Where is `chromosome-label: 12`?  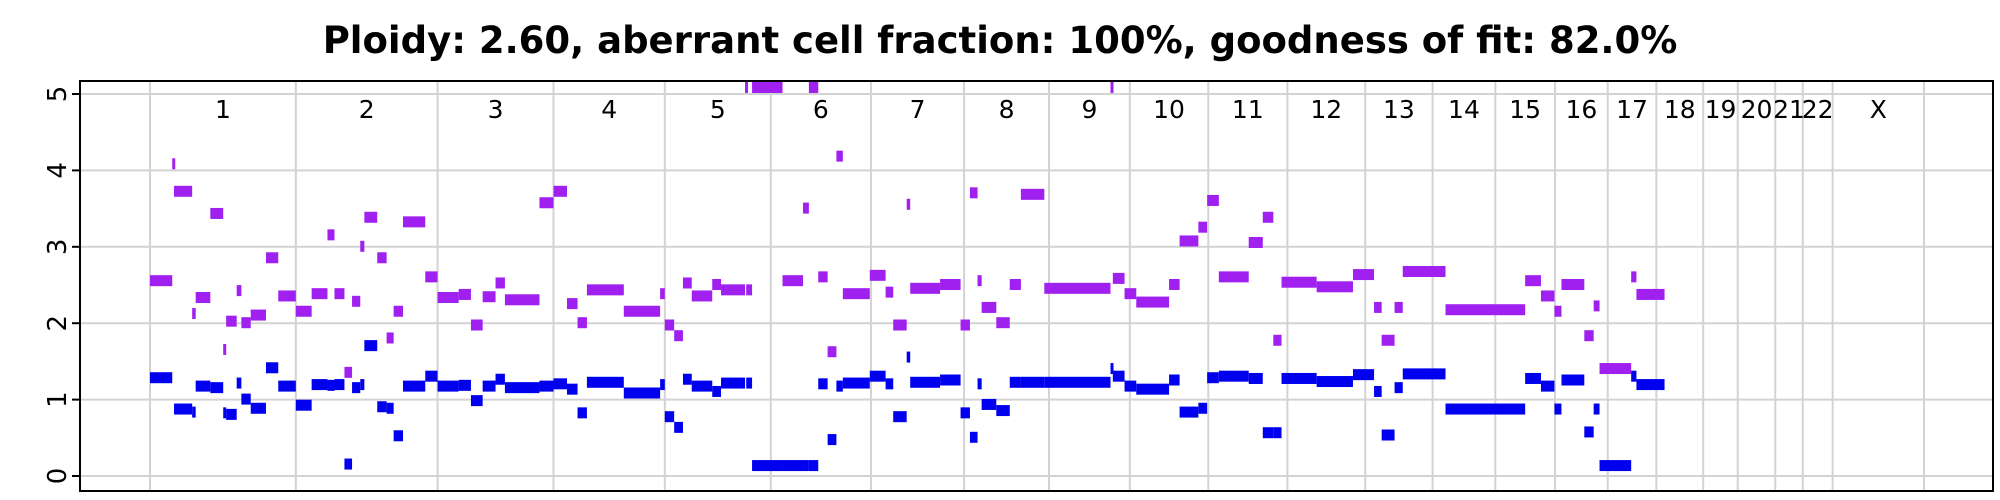 chromosome-label: 12 is located at coordinates (1326, 109).